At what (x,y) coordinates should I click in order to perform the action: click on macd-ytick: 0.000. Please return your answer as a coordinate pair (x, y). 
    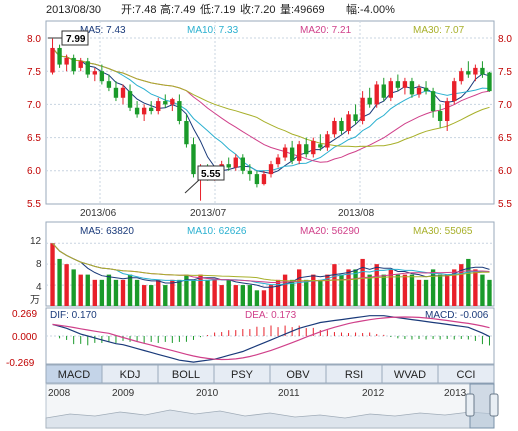
    Looking at the image, I should click on (24, 337).